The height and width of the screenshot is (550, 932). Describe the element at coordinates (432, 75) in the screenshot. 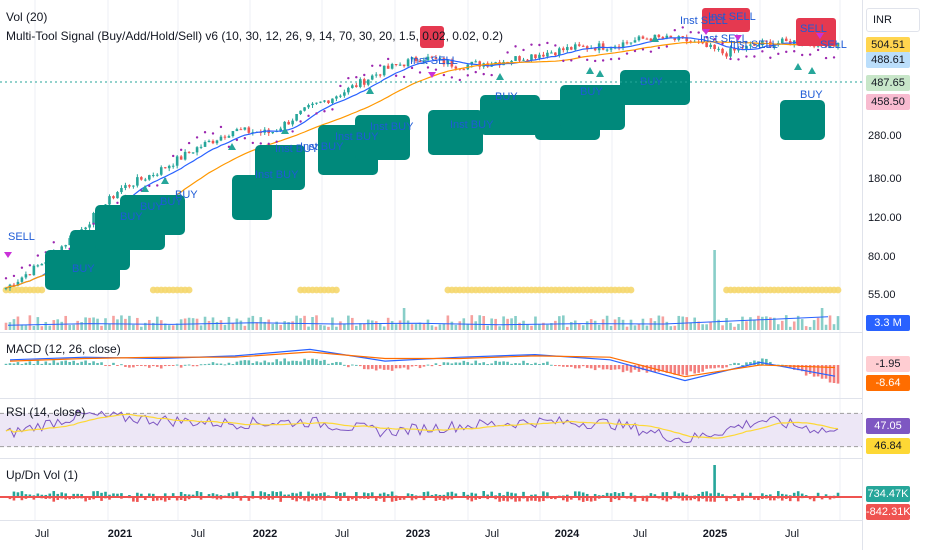

I see `sell-arrow` at that location.